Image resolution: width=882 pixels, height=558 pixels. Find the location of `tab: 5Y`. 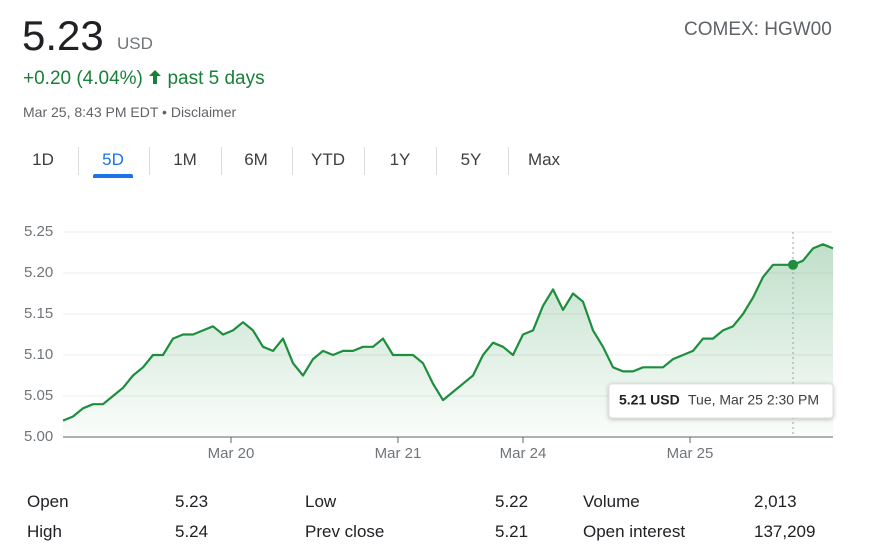

tab: 5Y is located at coordinates (471, 159).